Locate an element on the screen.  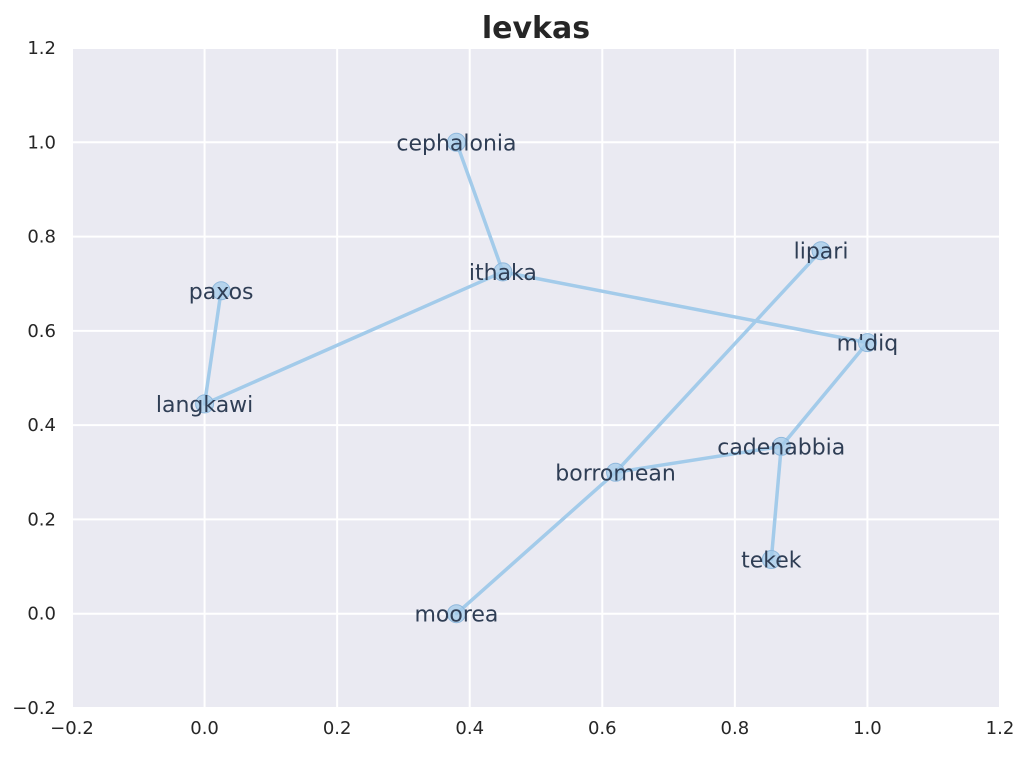
y-tick-label: 0.6 is located at coordinates (41, 331).